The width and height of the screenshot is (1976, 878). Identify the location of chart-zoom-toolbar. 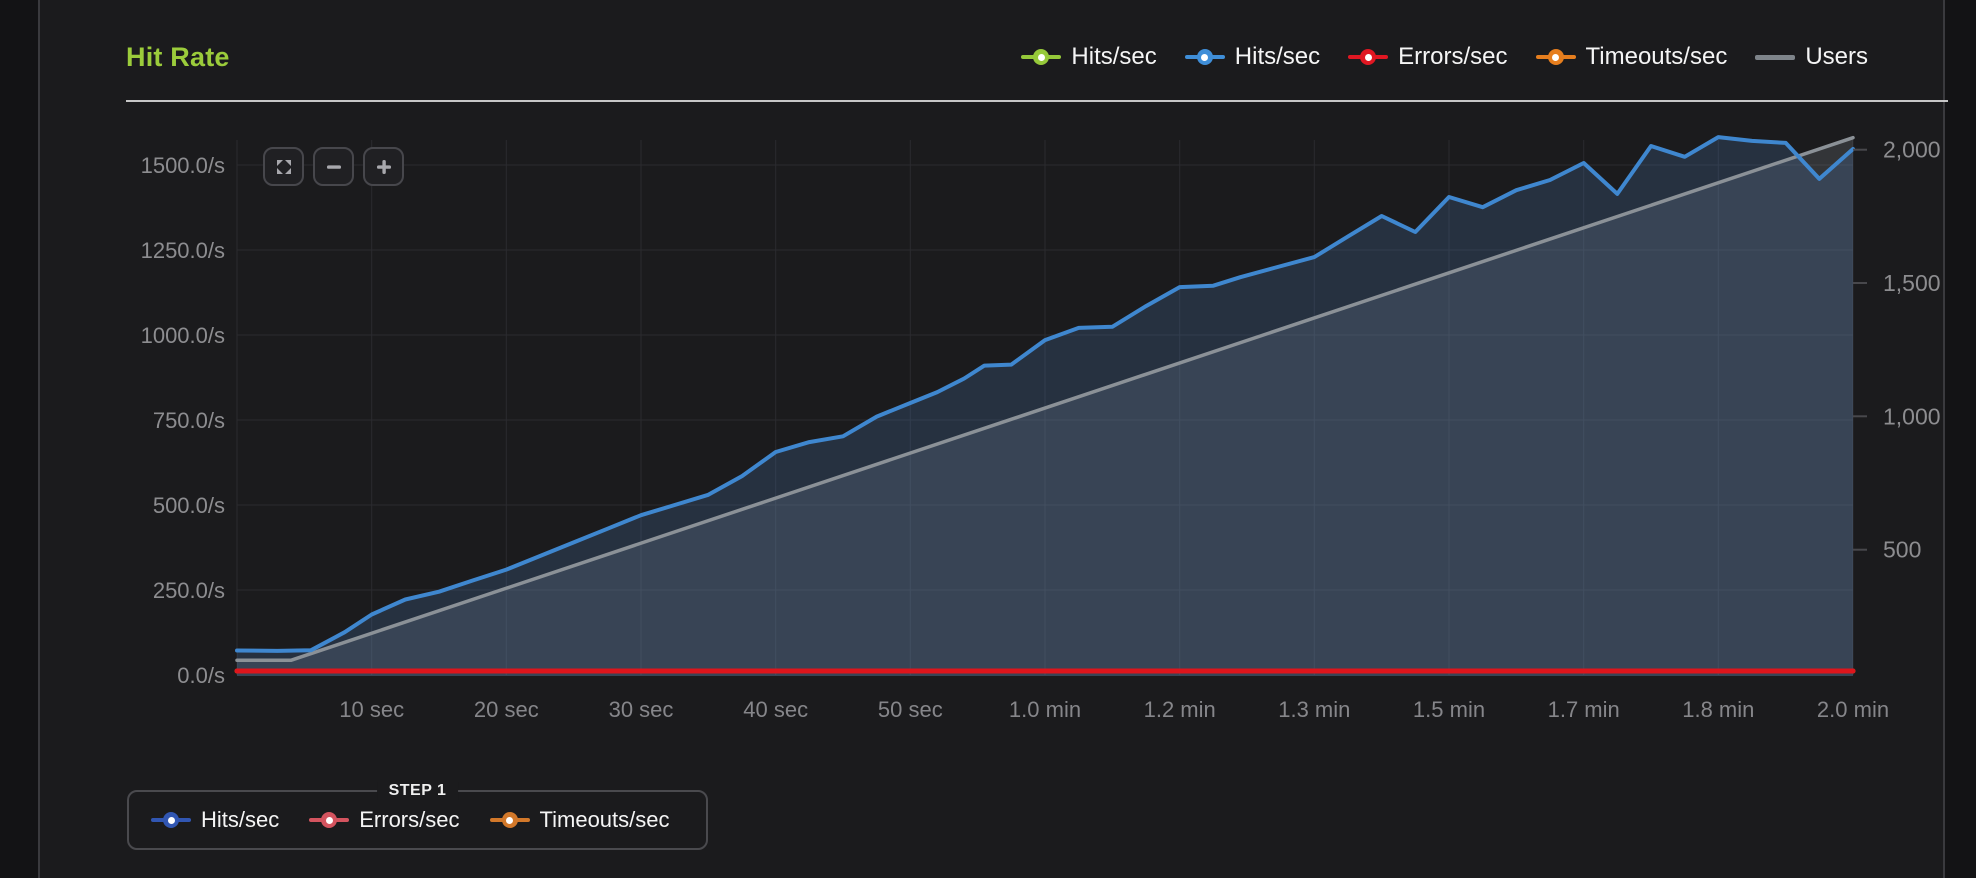
(333, 166).